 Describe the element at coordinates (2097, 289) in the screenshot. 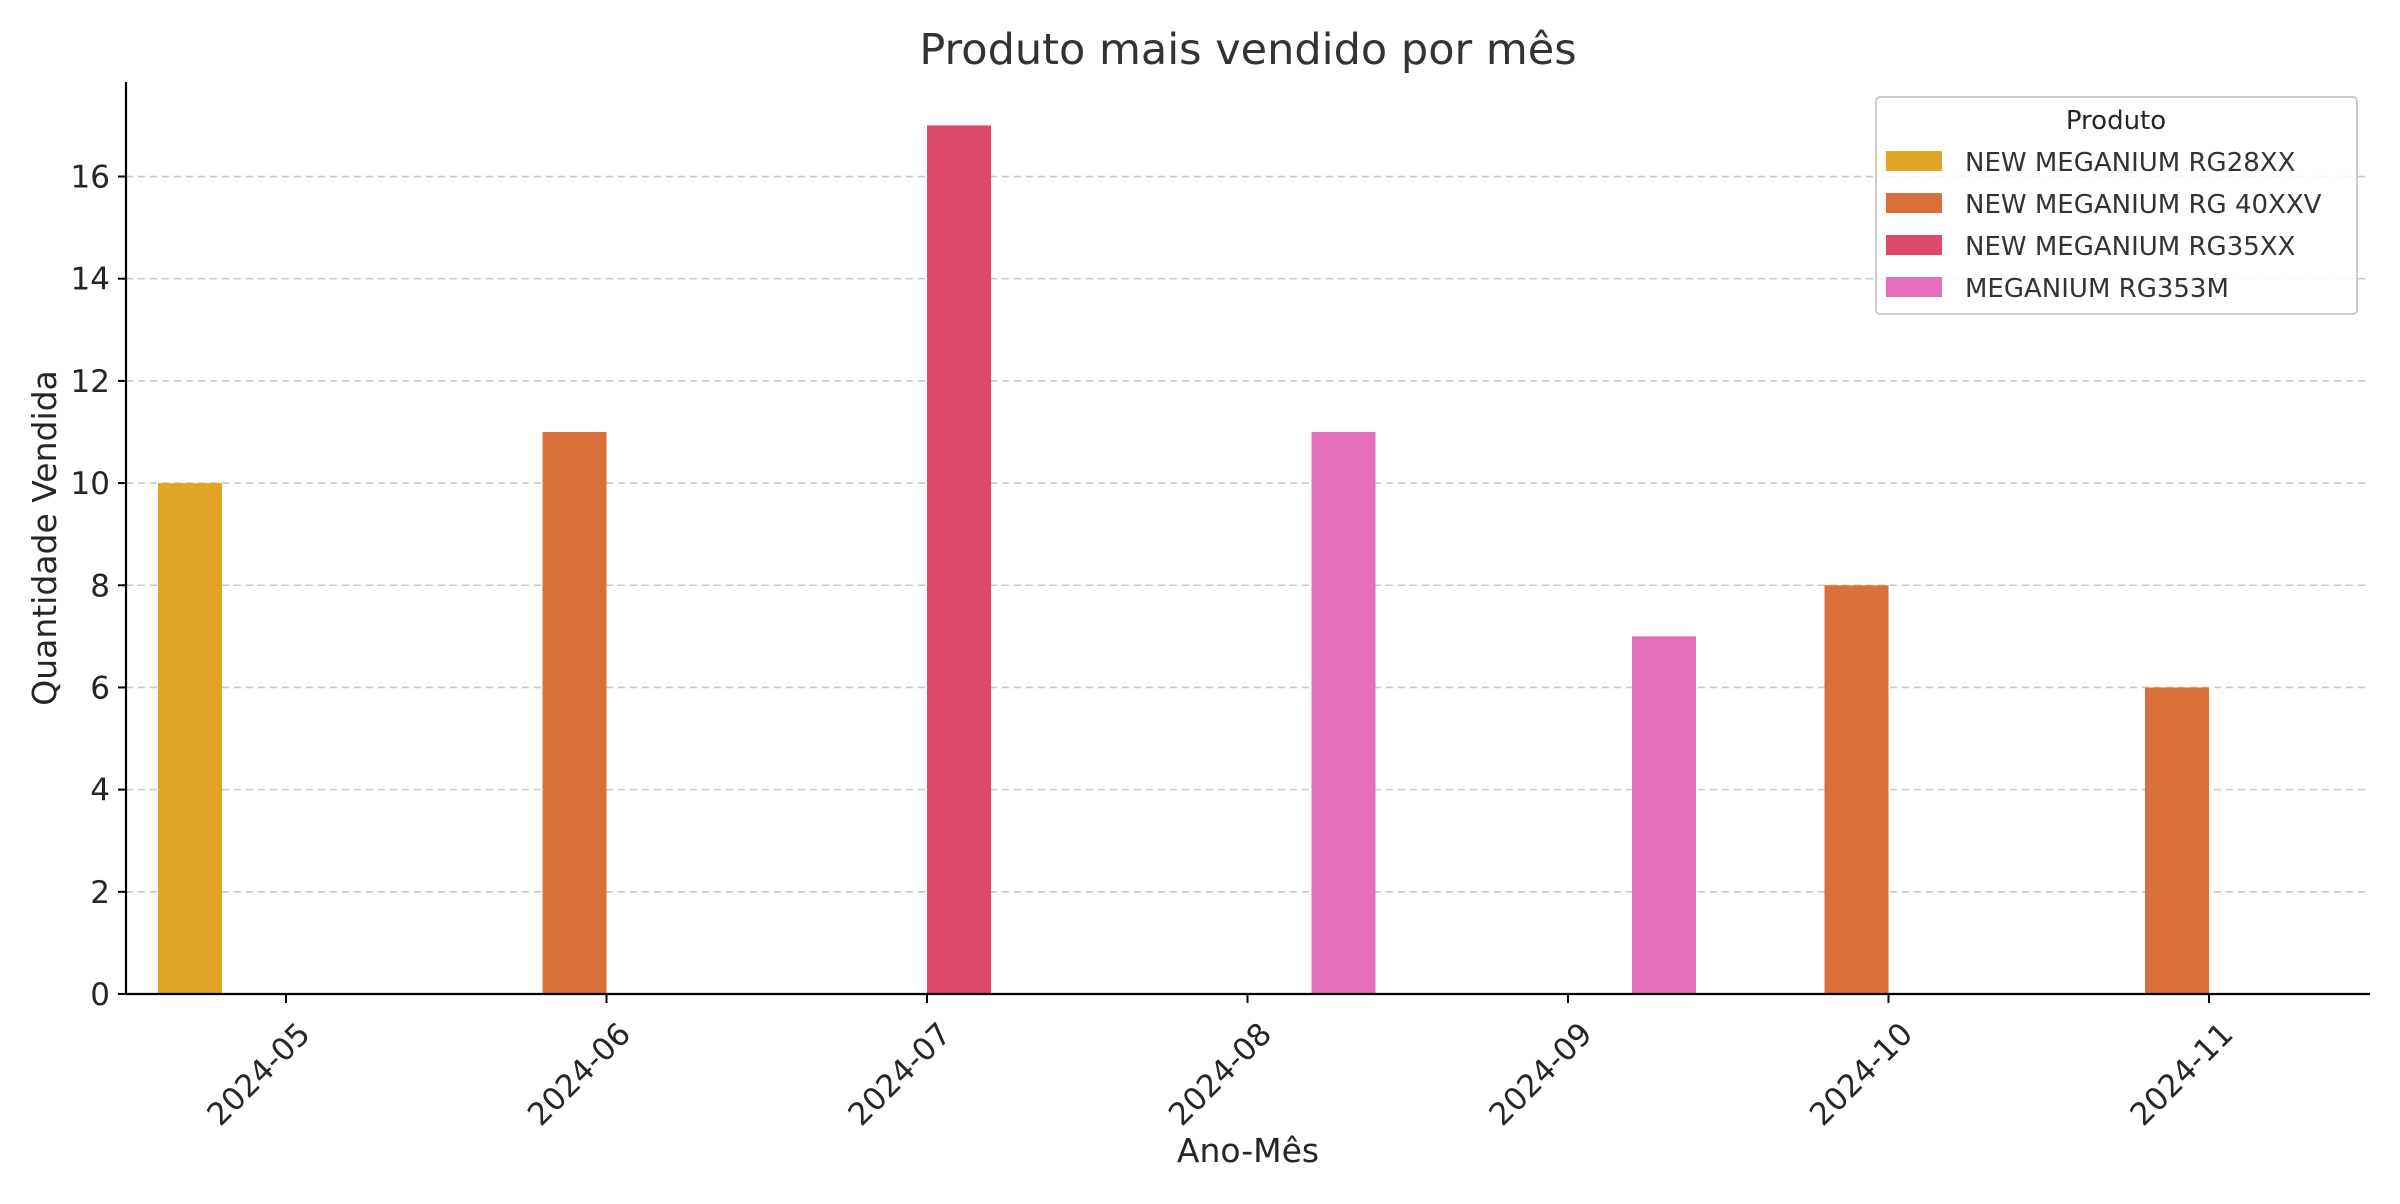

I see `legend-label: MEGANIUM RG353M` at that location.